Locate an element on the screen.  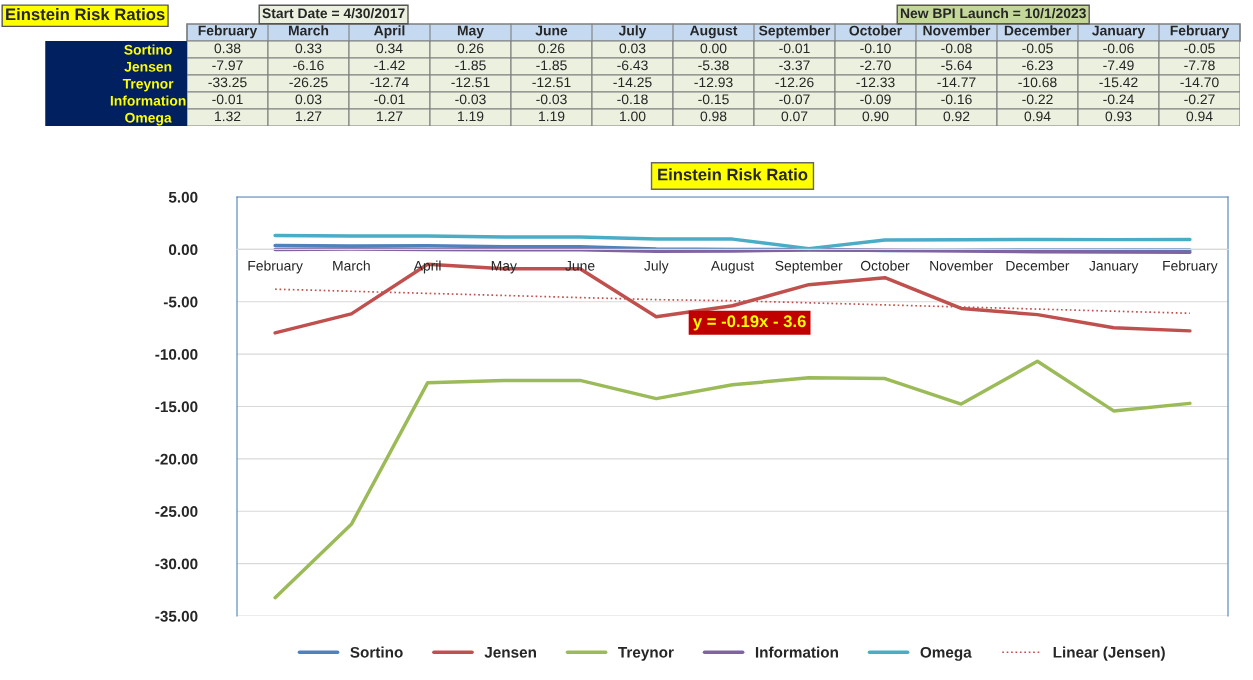
x-tick-label: April is located at coordinates (389, 32).